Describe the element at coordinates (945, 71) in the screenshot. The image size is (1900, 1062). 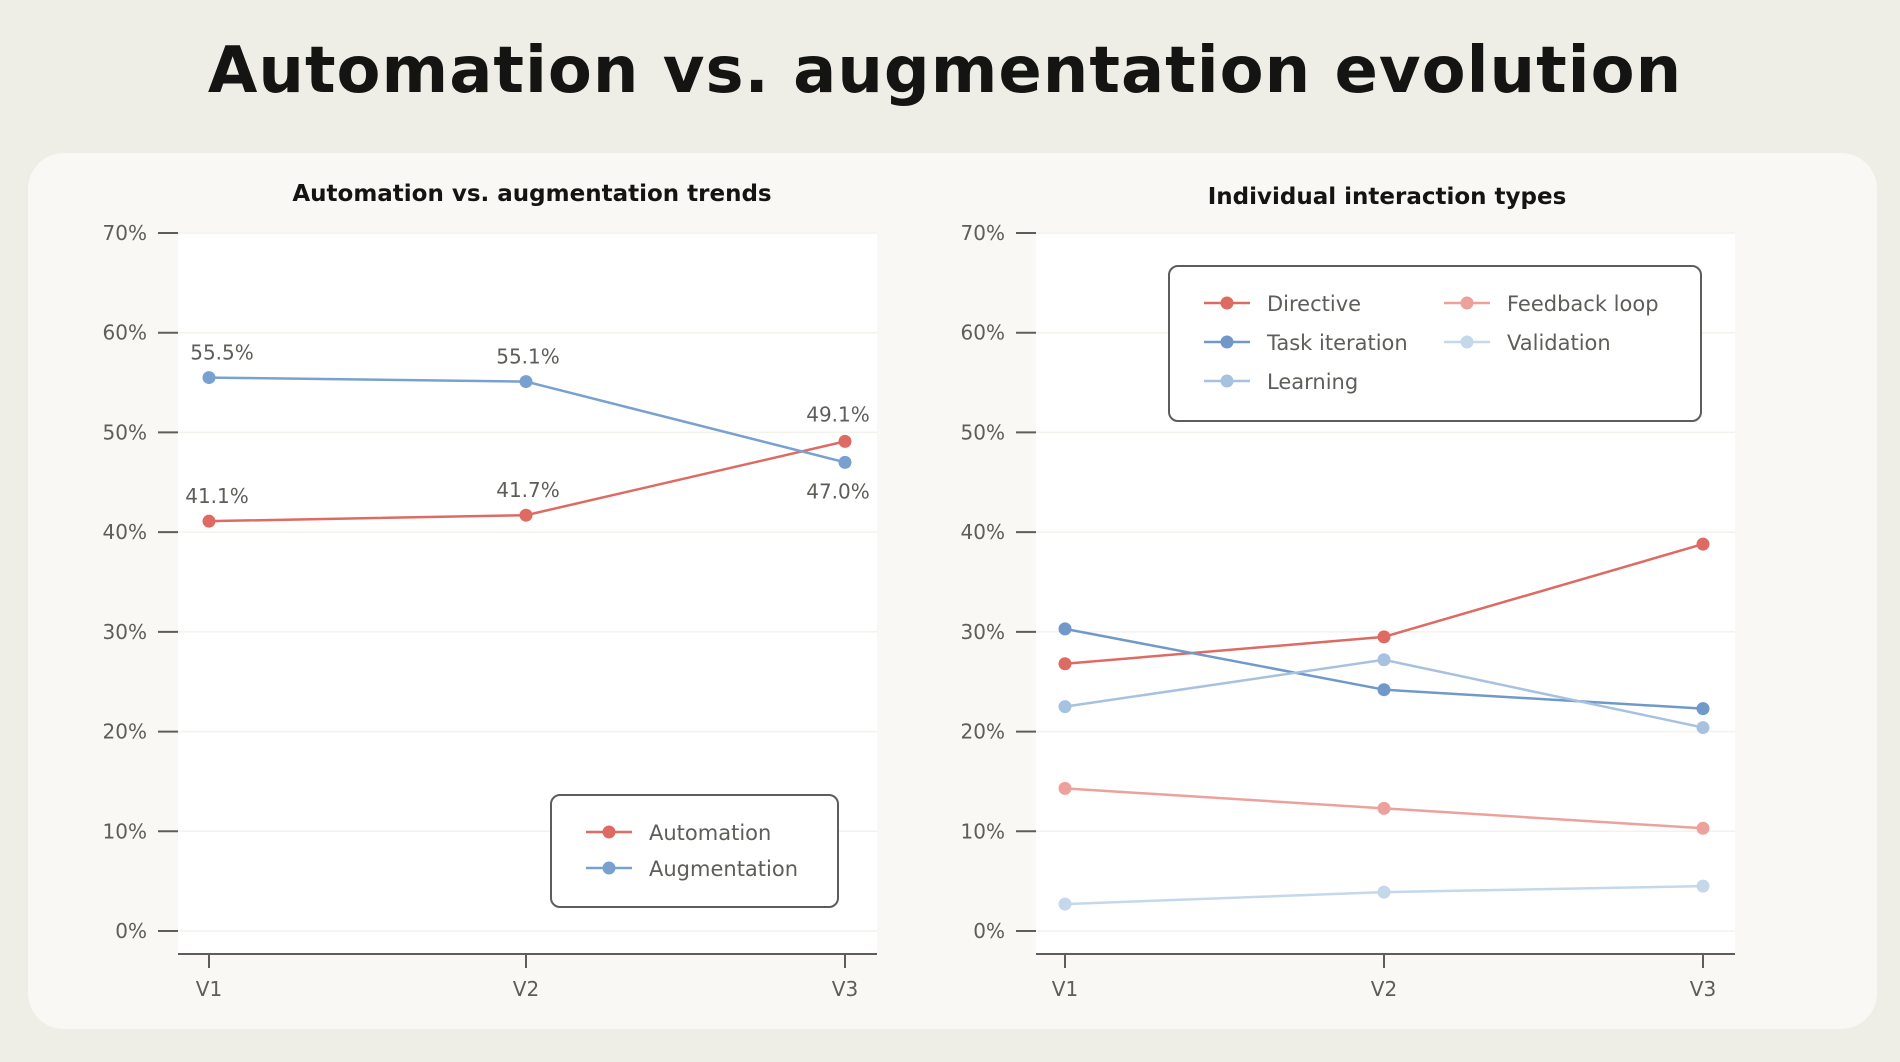
I see `page-title: Automation vs. augmentation evolution` at that location.